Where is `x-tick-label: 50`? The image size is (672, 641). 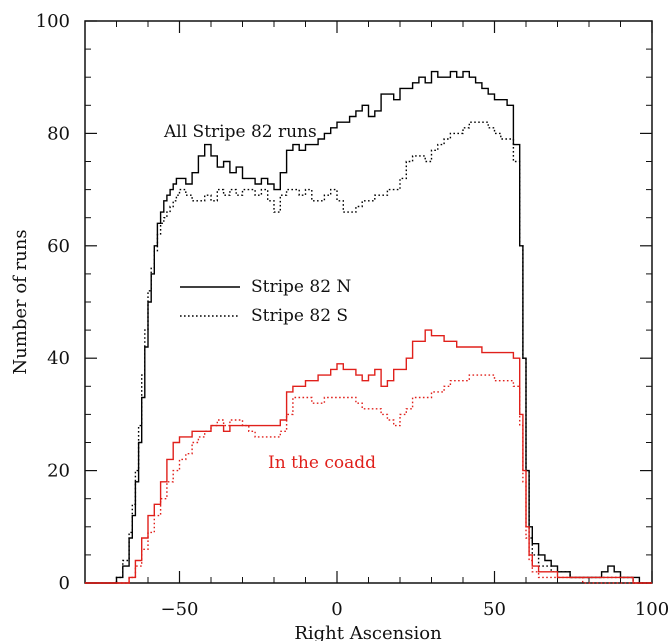
x-tick-label: 50 is located at coordinates (494, 609).